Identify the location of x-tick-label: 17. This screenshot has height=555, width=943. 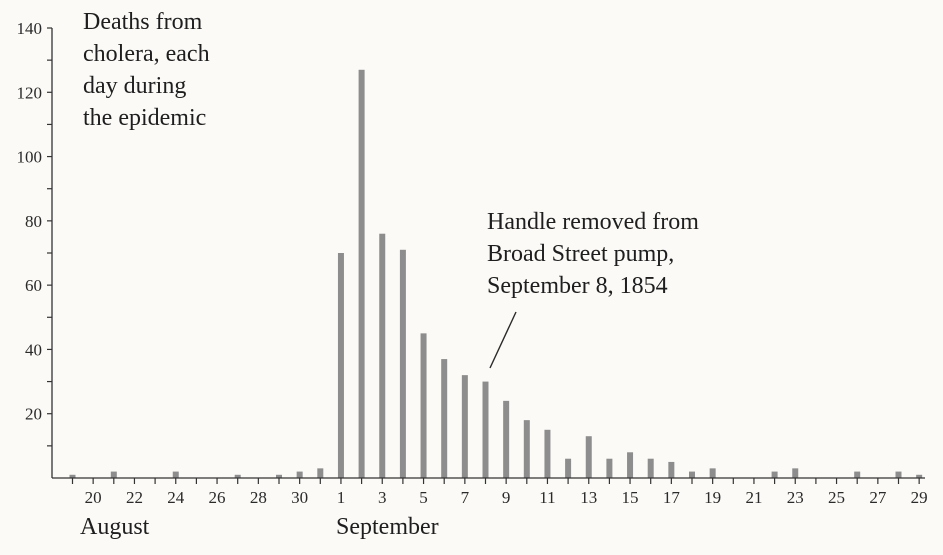
(672, 497).